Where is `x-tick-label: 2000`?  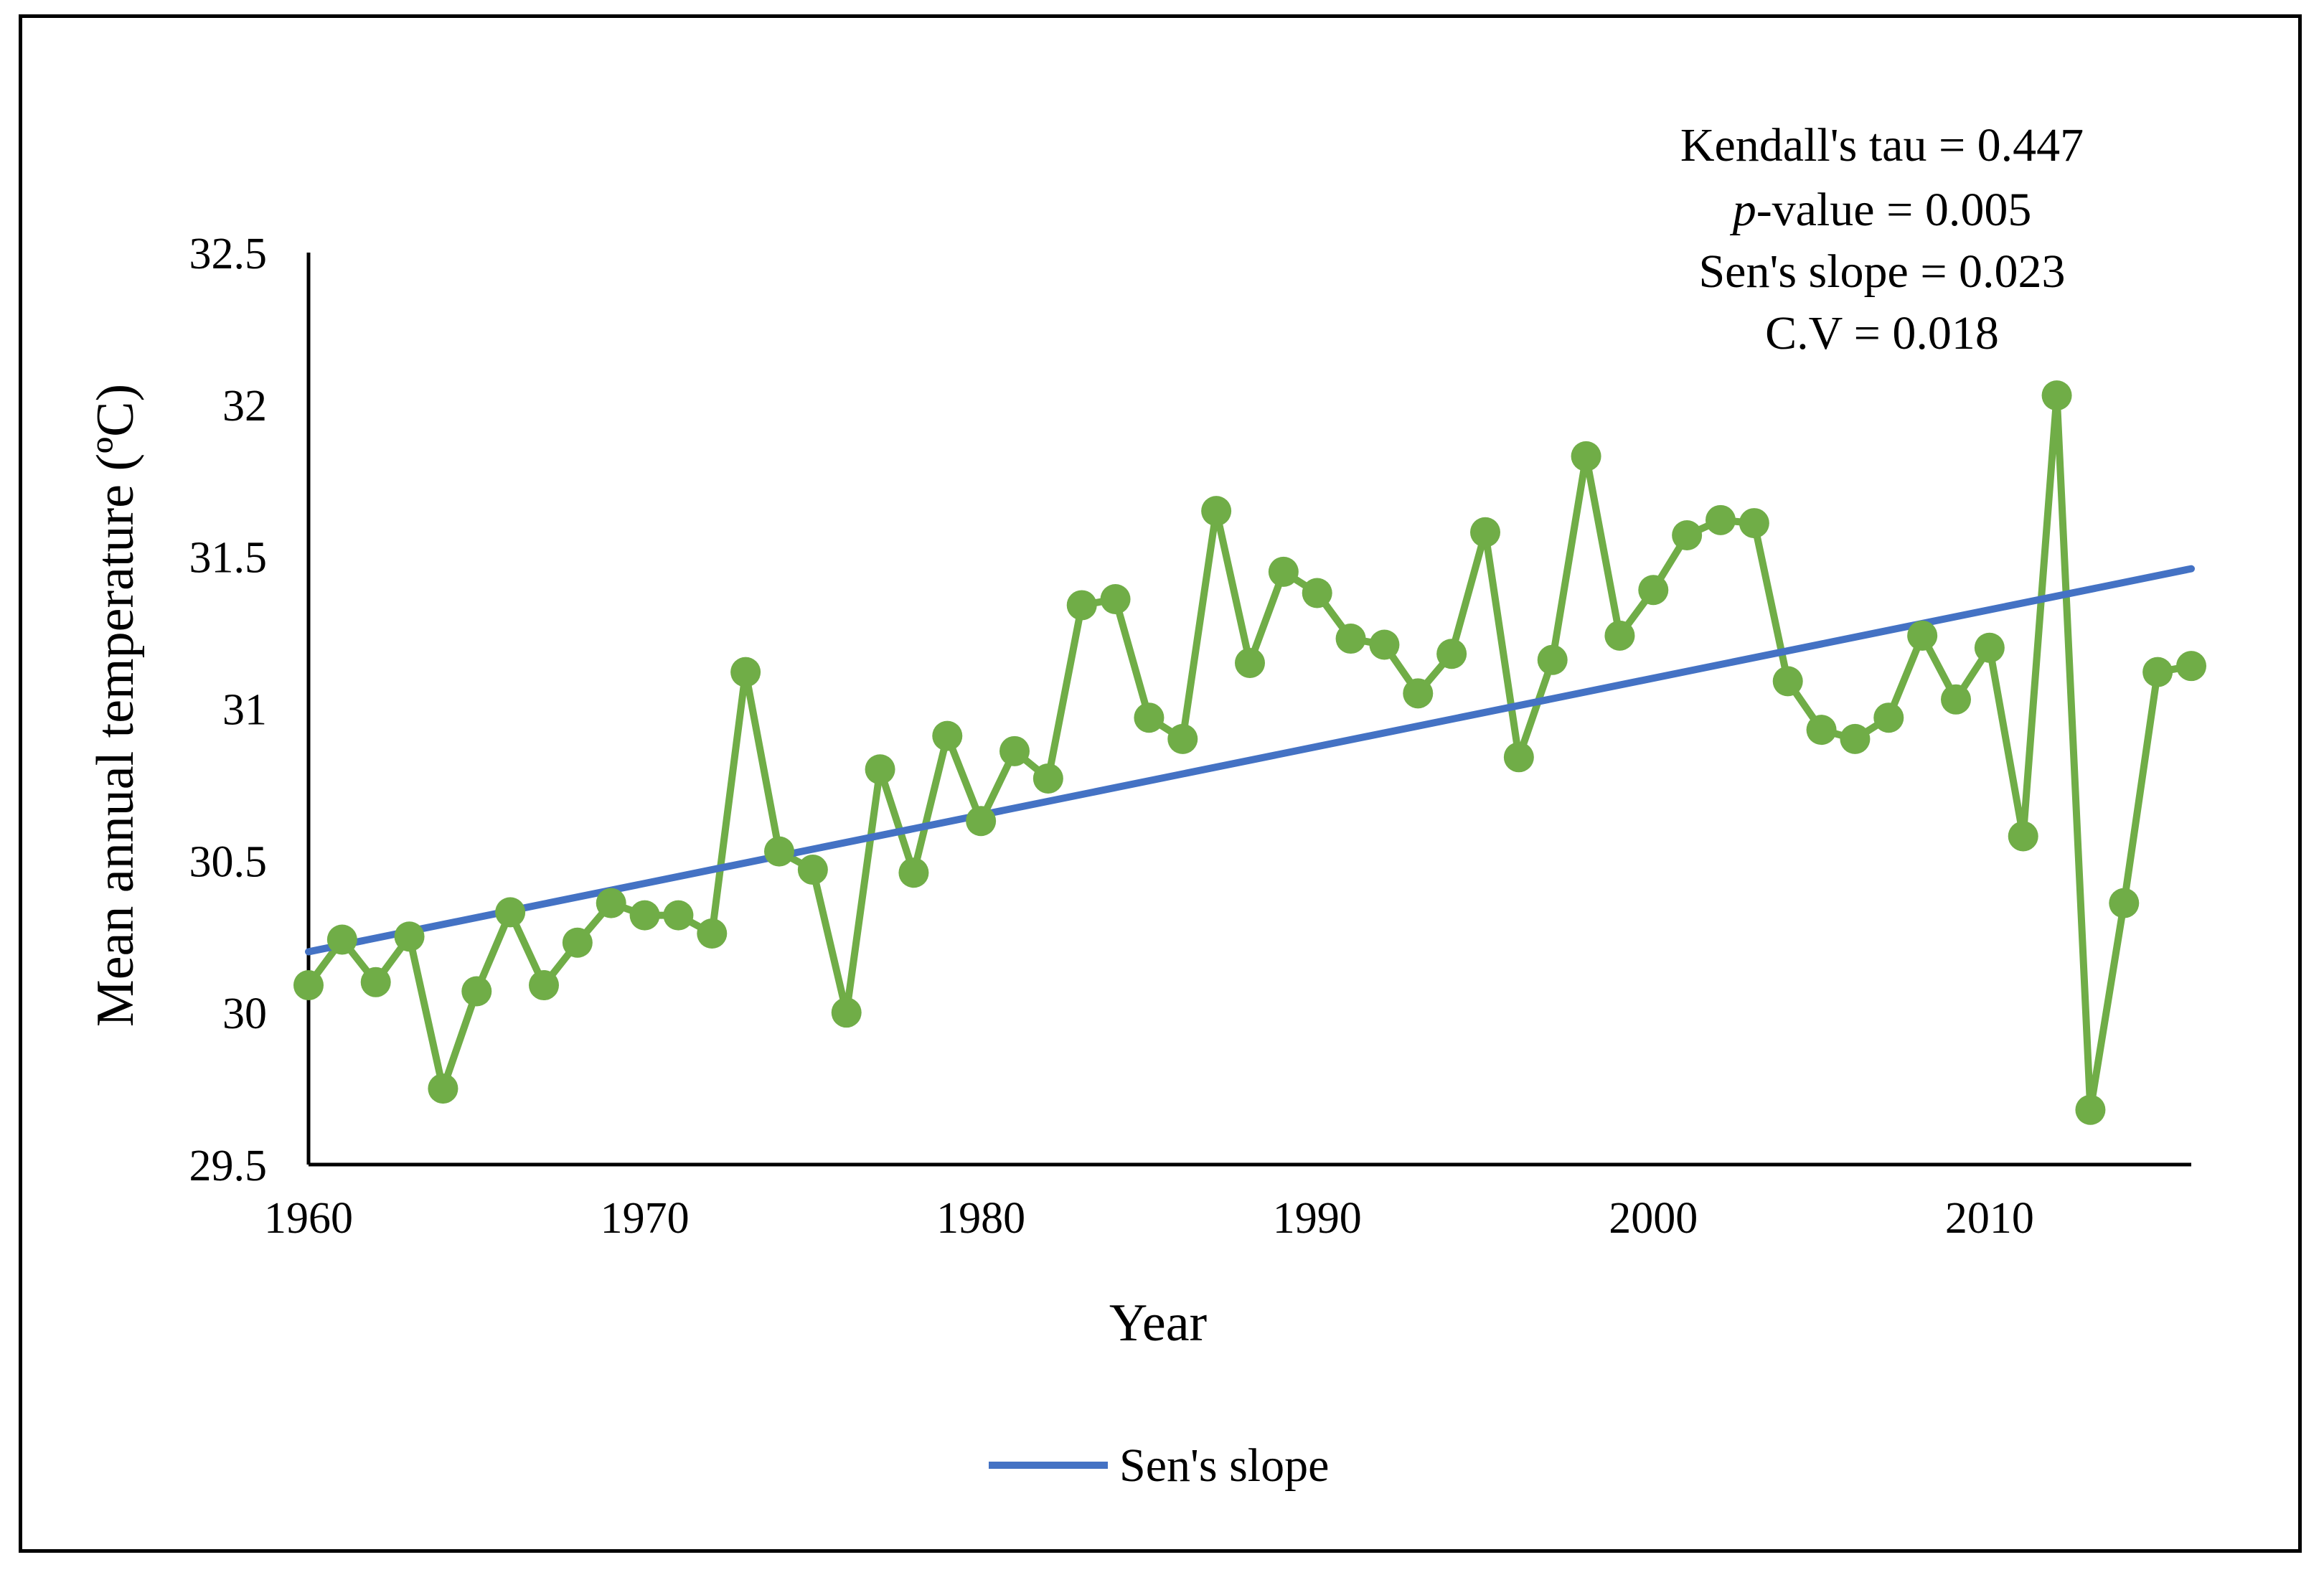
x-tick-label: 2000 is located at coordinates (1653, 1218).